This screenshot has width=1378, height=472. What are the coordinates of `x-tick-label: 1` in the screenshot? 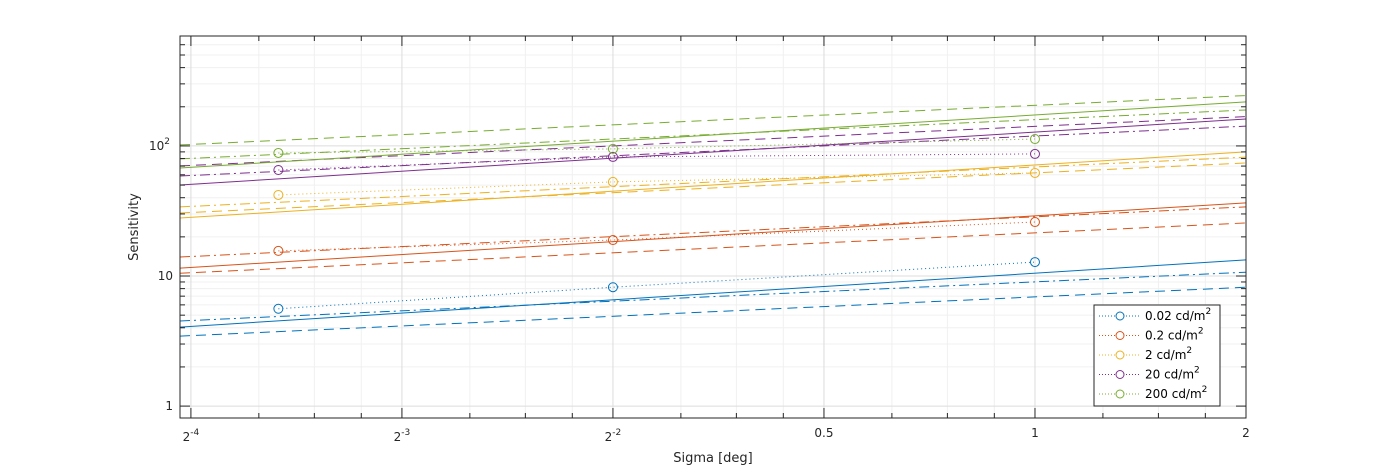 It's located at (1035, 433).